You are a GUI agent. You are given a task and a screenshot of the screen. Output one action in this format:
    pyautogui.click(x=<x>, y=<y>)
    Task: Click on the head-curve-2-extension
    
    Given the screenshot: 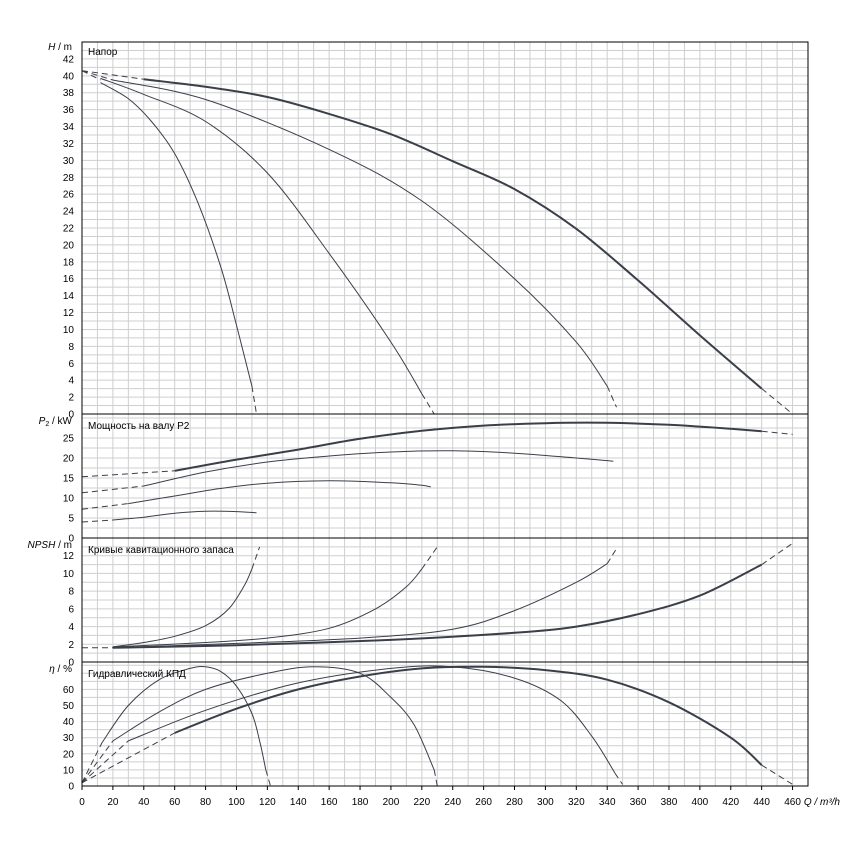 What is the action you would take?
    pyautogui.click(x=428, y=404)
    